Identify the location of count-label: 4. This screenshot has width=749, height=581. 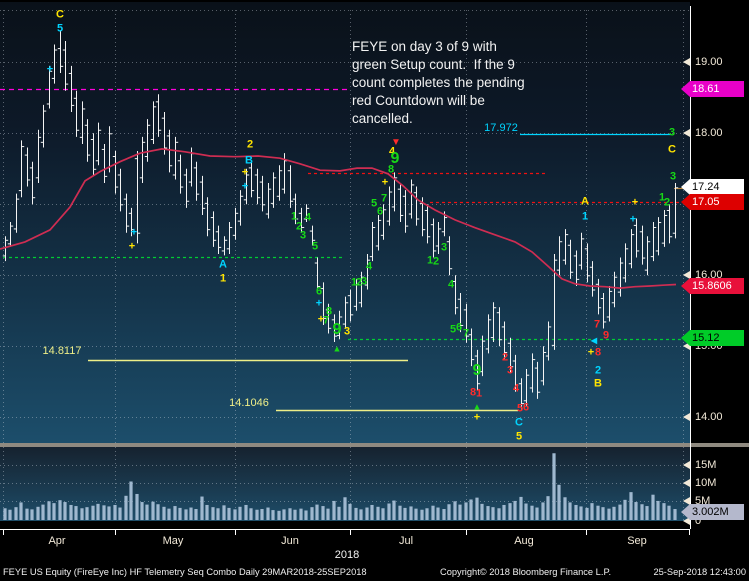
(451, 284).